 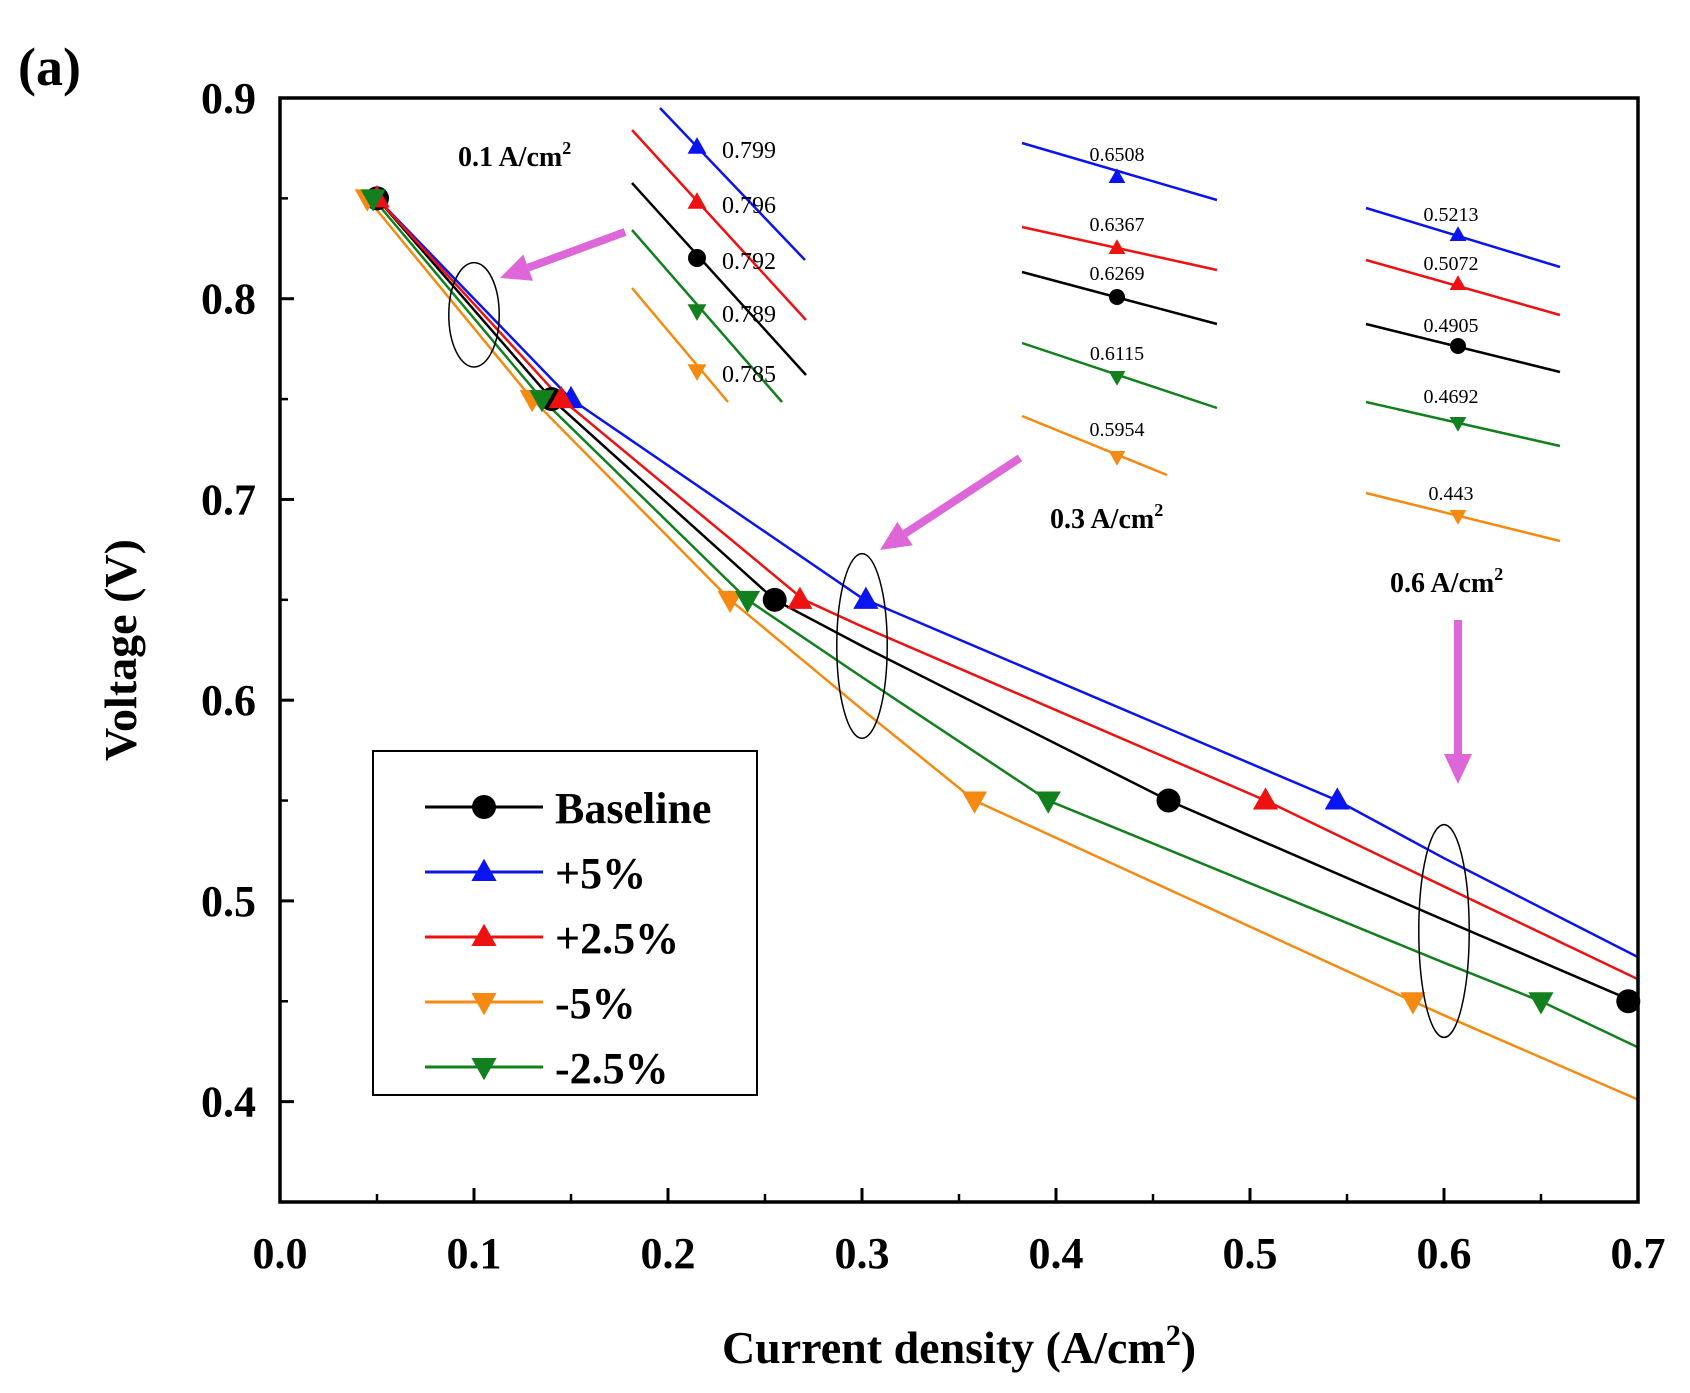 I want to click on y-axis-title: Voltage (V), so click(x=120, y=650).